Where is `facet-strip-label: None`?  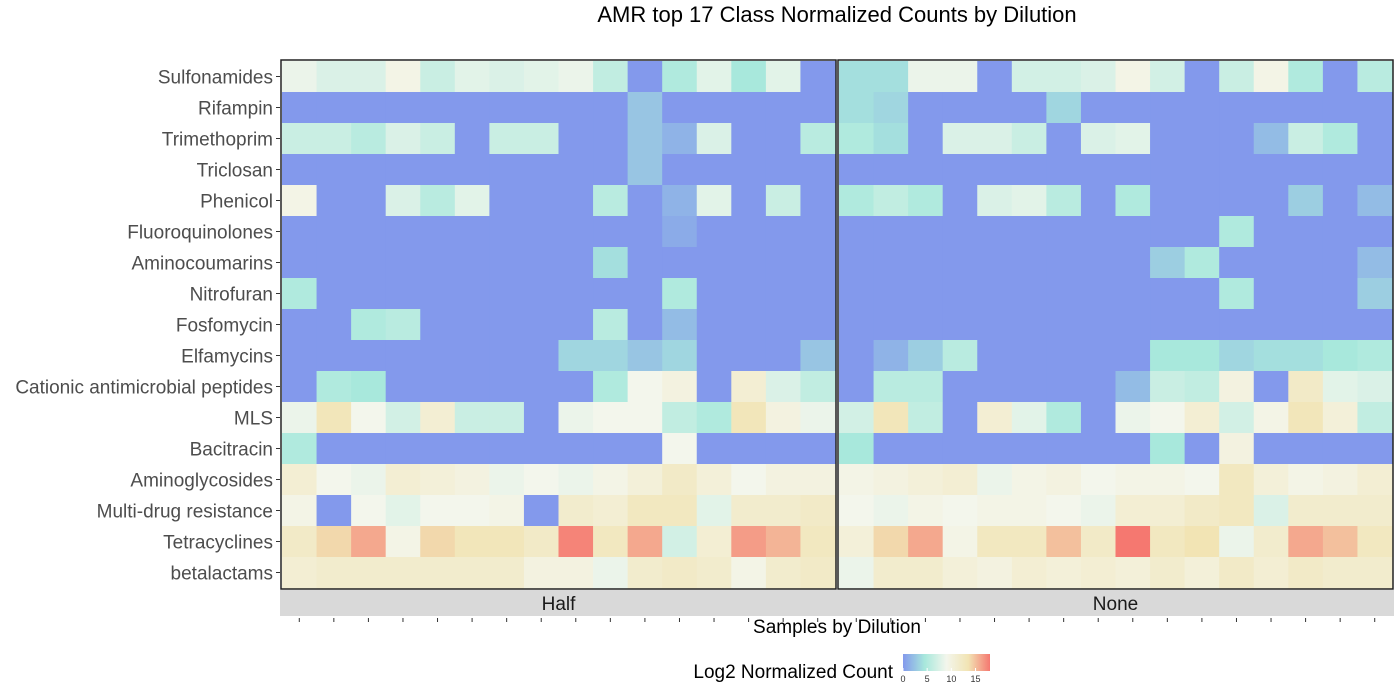
facet-strip-label: None is located at coordinates (1115, 604).